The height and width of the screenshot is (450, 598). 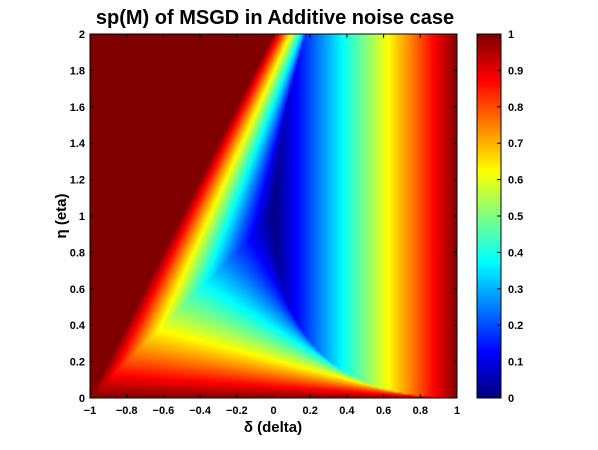 What do you see at coordinates (127, 411) in the screenshot?
I see `x-tick-label: −0.8` at bounding box center [127, 411].